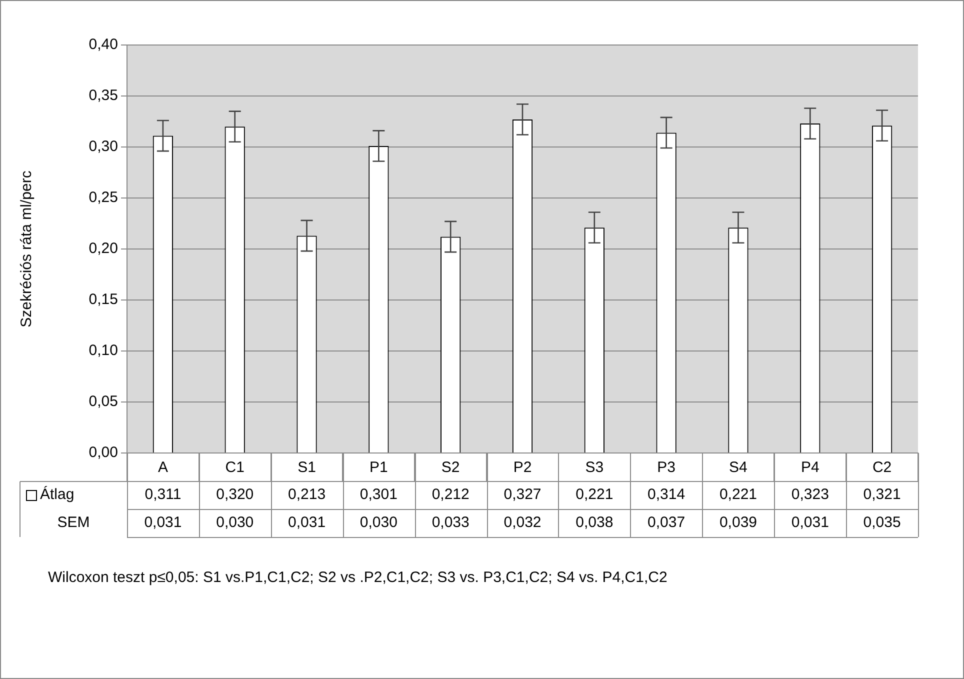  What do you see at coordinates (810, 467) in the screenshot?
I see `x-tick-label: P4` at bounding box center [810, 467].